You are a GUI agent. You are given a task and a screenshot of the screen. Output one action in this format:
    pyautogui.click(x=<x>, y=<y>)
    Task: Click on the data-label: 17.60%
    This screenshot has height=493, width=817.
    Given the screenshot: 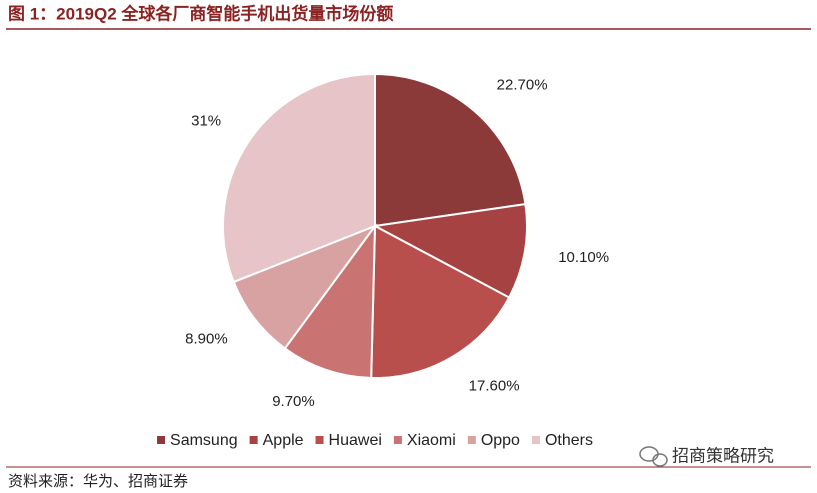 What is the action you would take?
    pyautogui.click(x=494, y=386)
    